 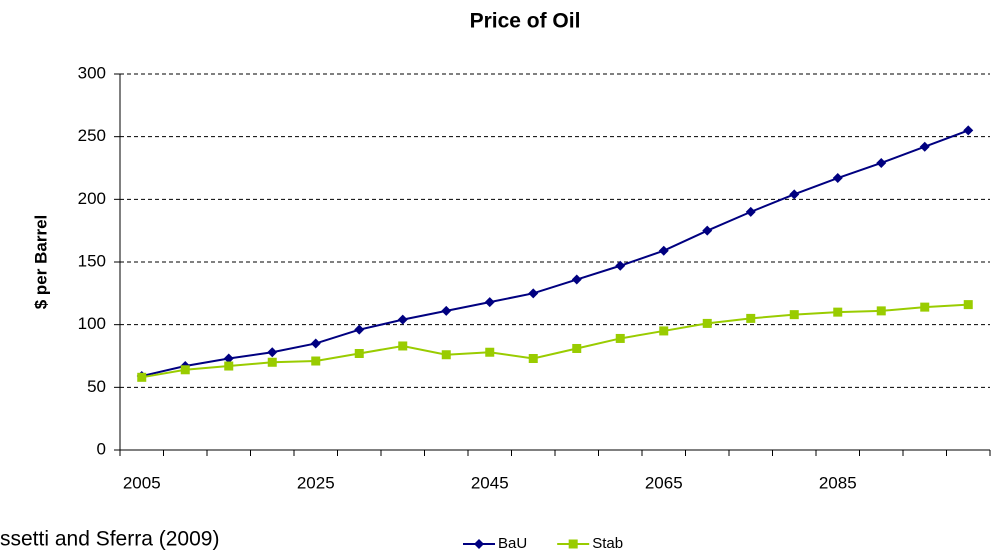 What do you see at coordinates (92, 323) in the screenshot?
I see `y-tick-label: 100` at bounding box center [92, 323].